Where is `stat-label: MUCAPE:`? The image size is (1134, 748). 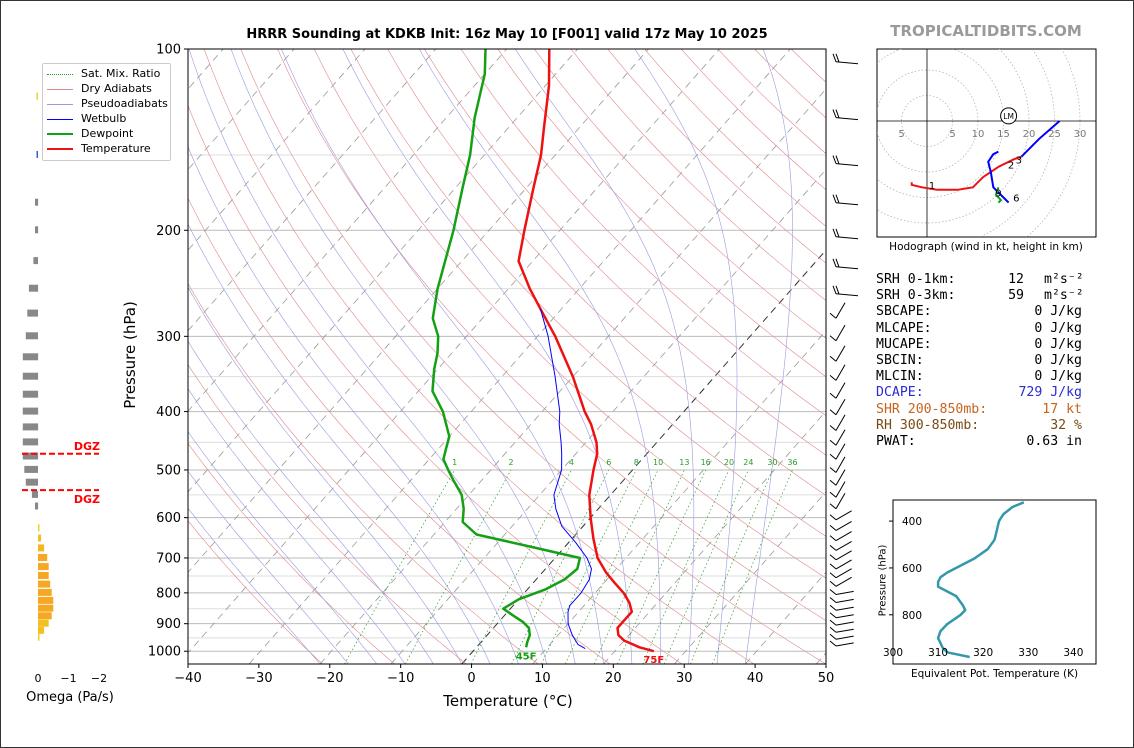 stat-label: MUCAPE: is located at coordinates (904, 344).